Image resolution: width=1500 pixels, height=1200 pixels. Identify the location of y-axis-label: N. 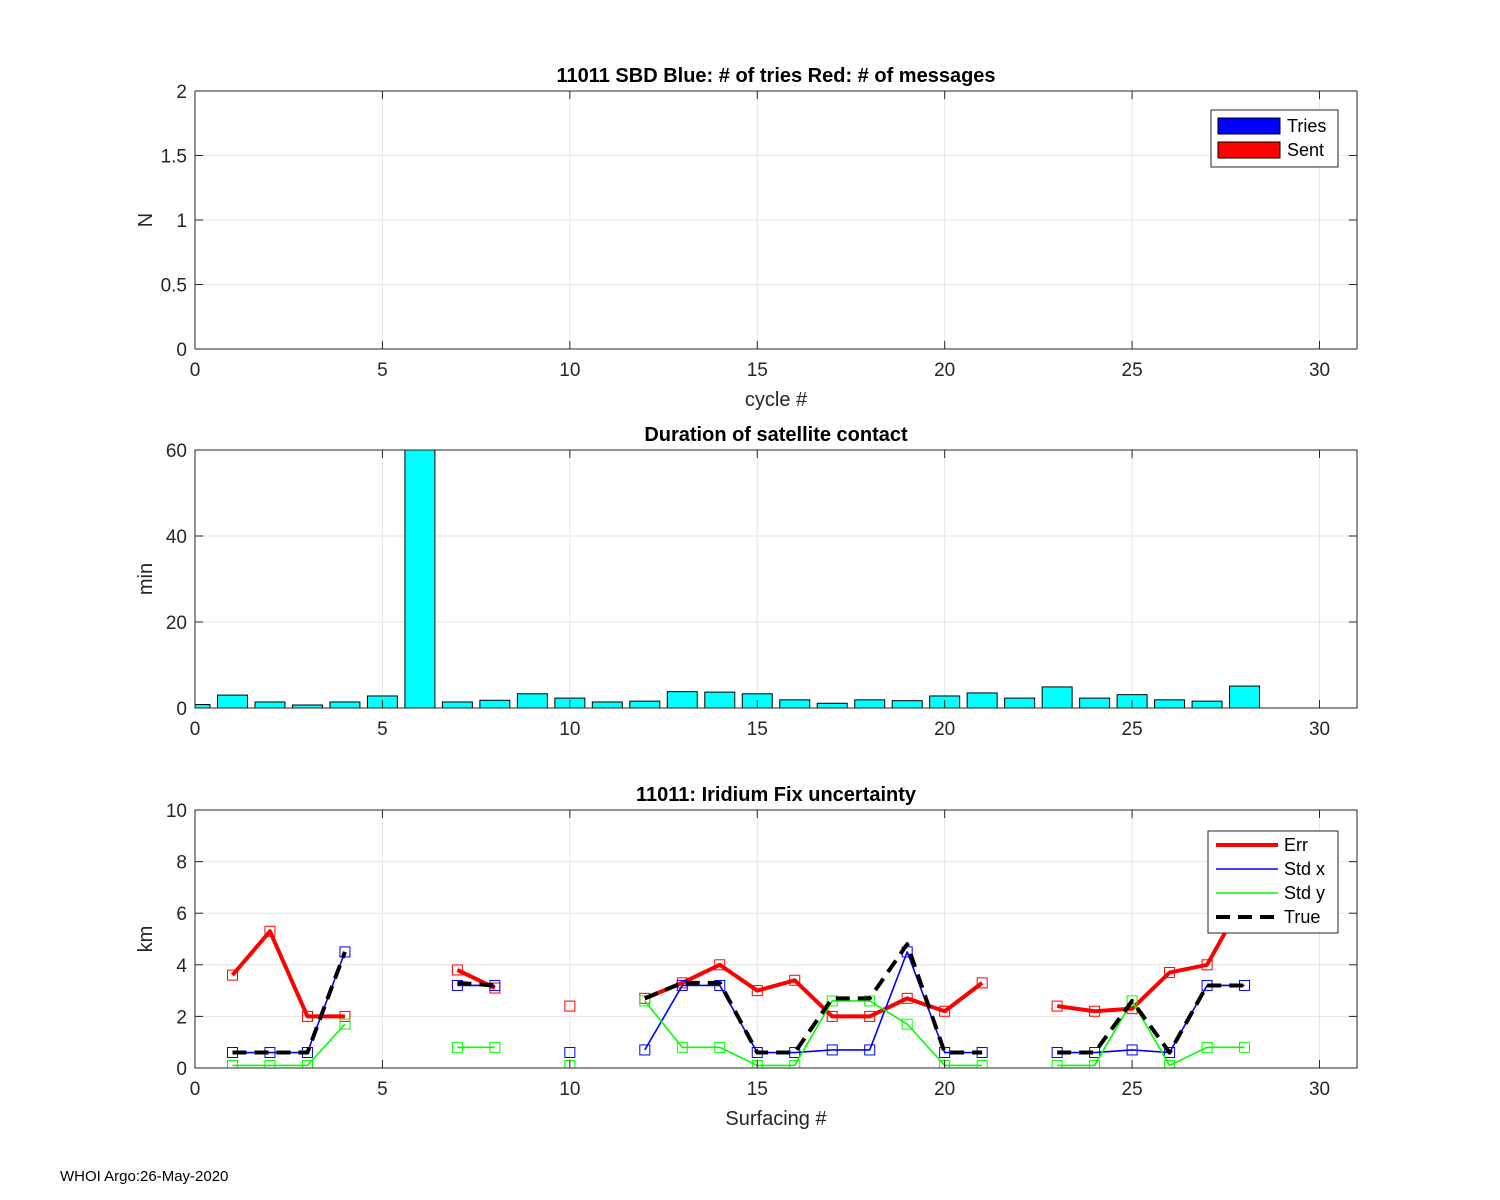
(146, 220).